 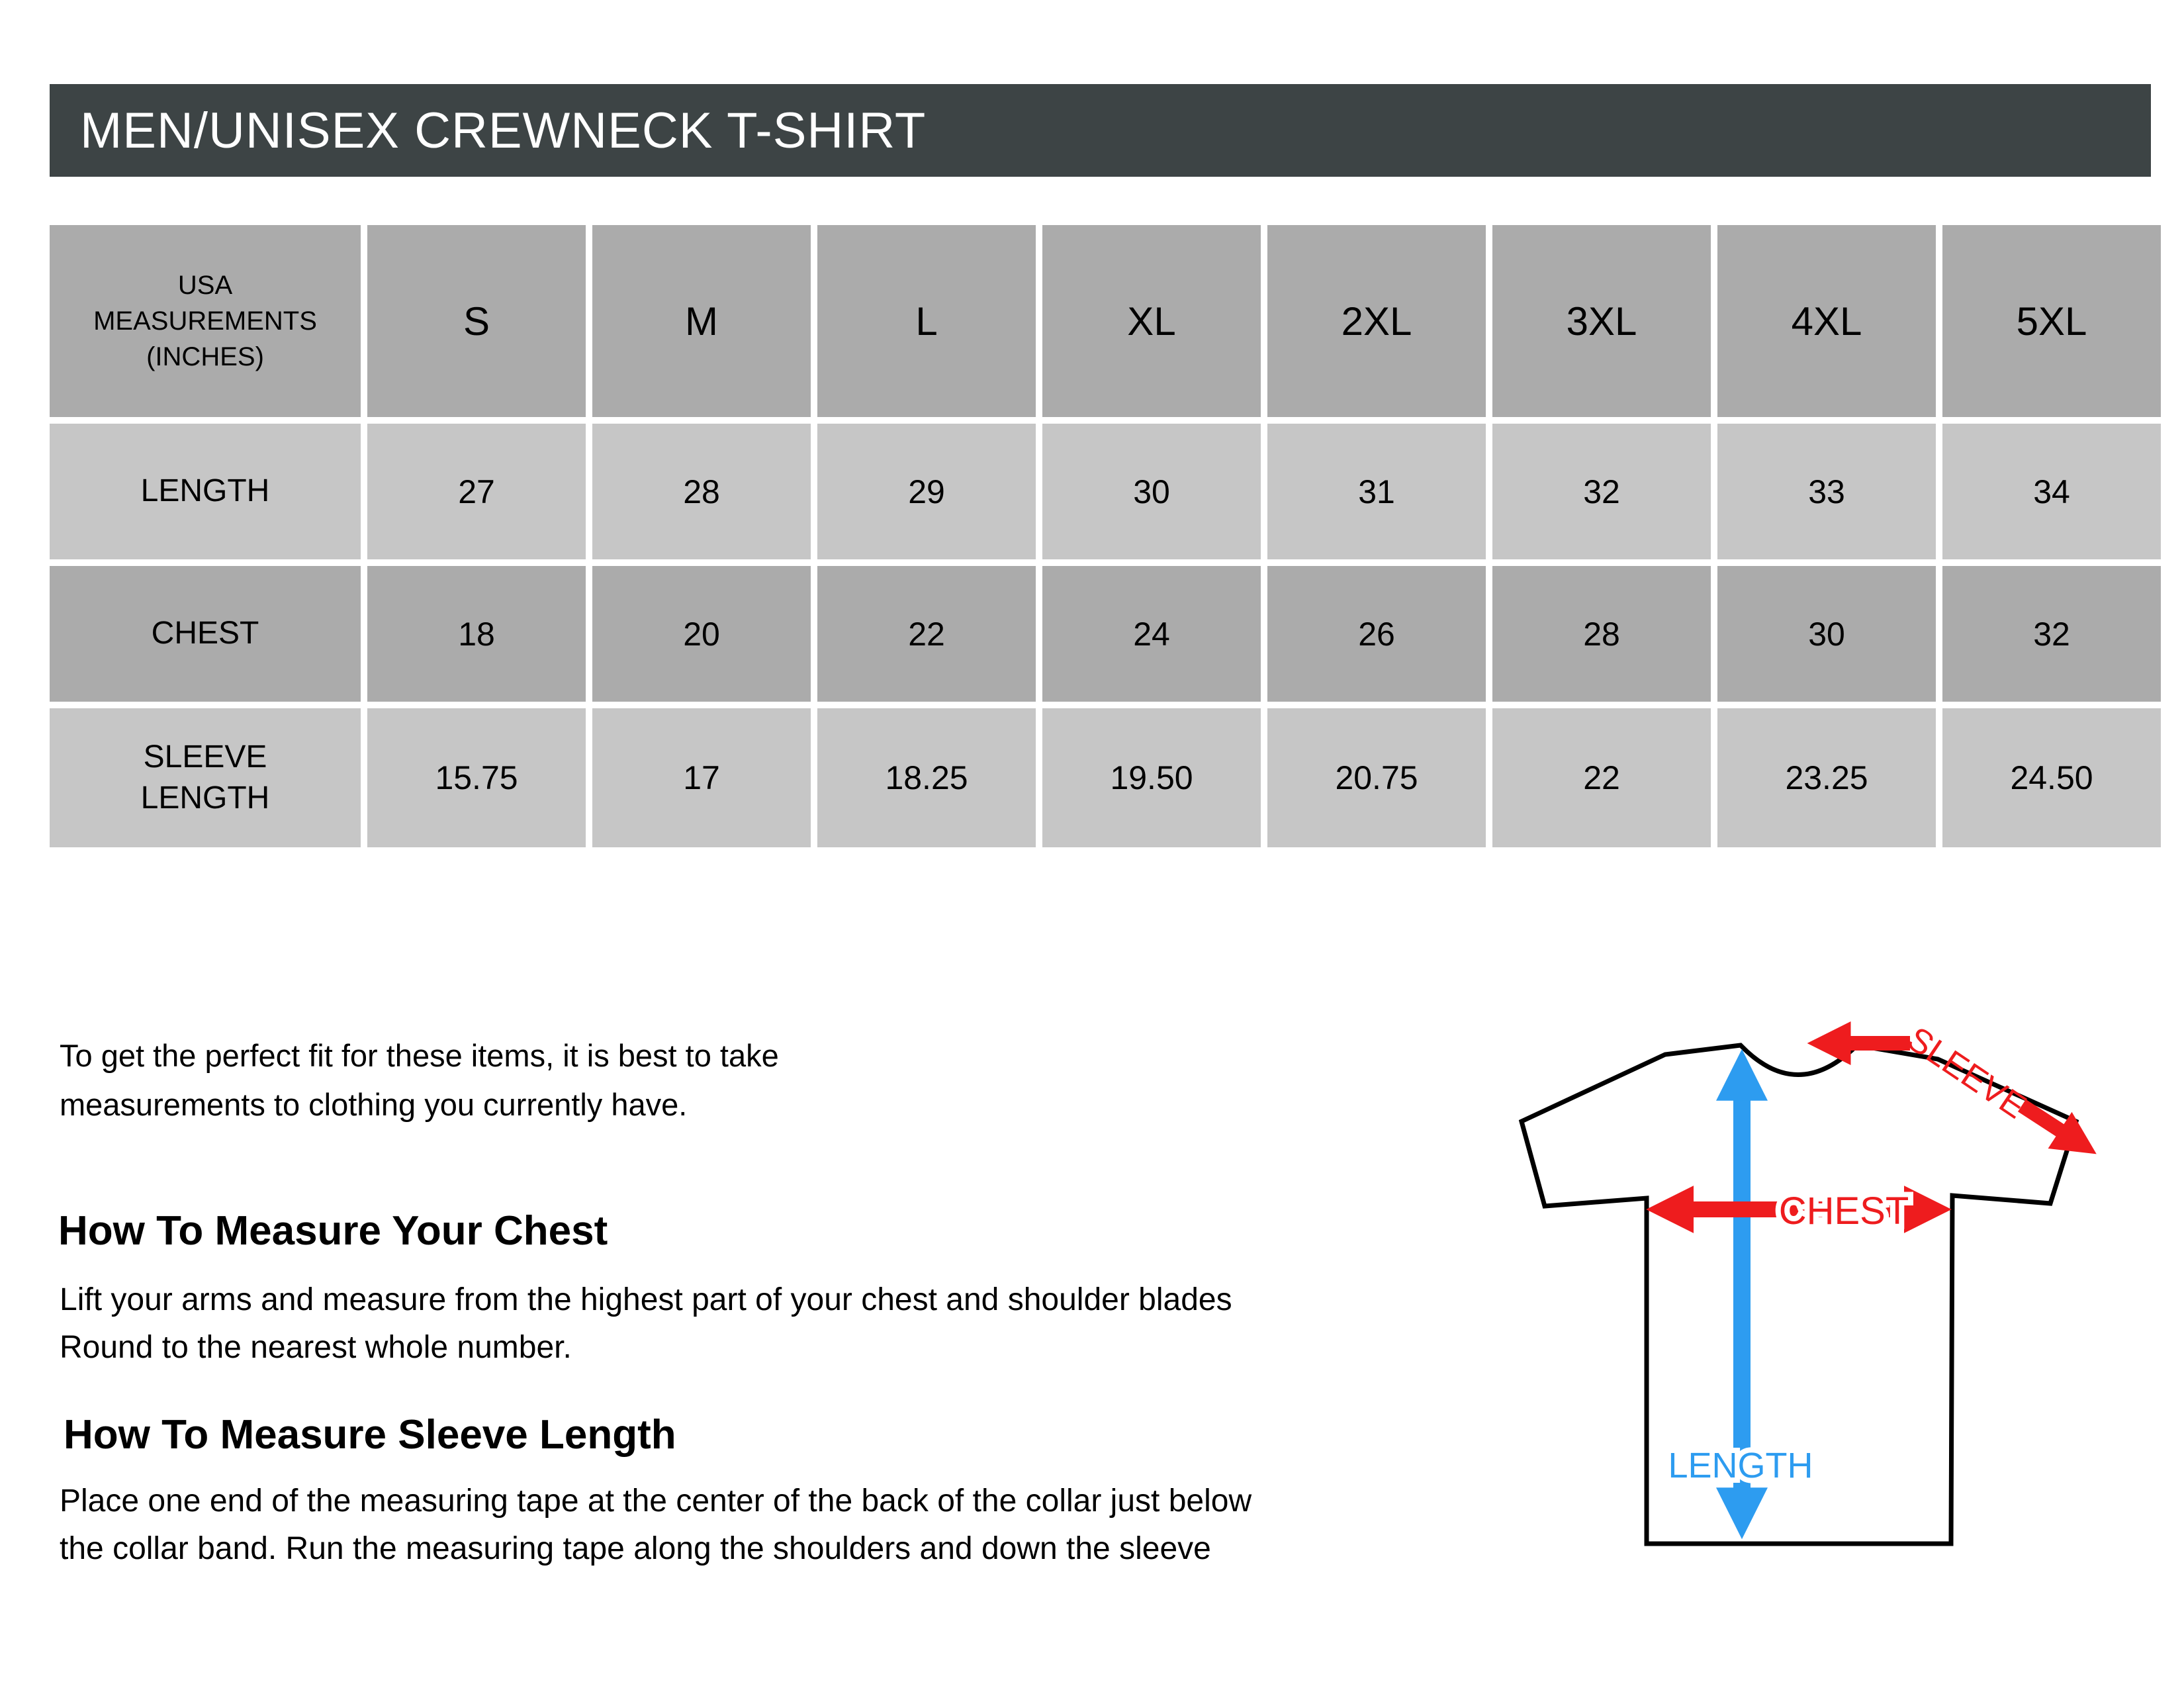 I want to click on table-row-label-sleeve-length: SLEEVE LENGTH, so click(x=205, y=777).